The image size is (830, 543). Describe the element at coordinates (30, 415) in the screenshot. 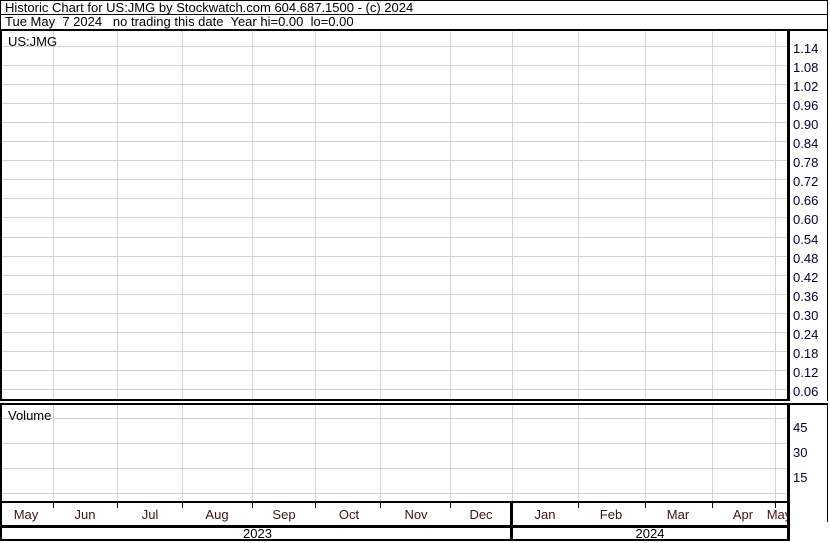

I see `volume-label: Volume` at that location.